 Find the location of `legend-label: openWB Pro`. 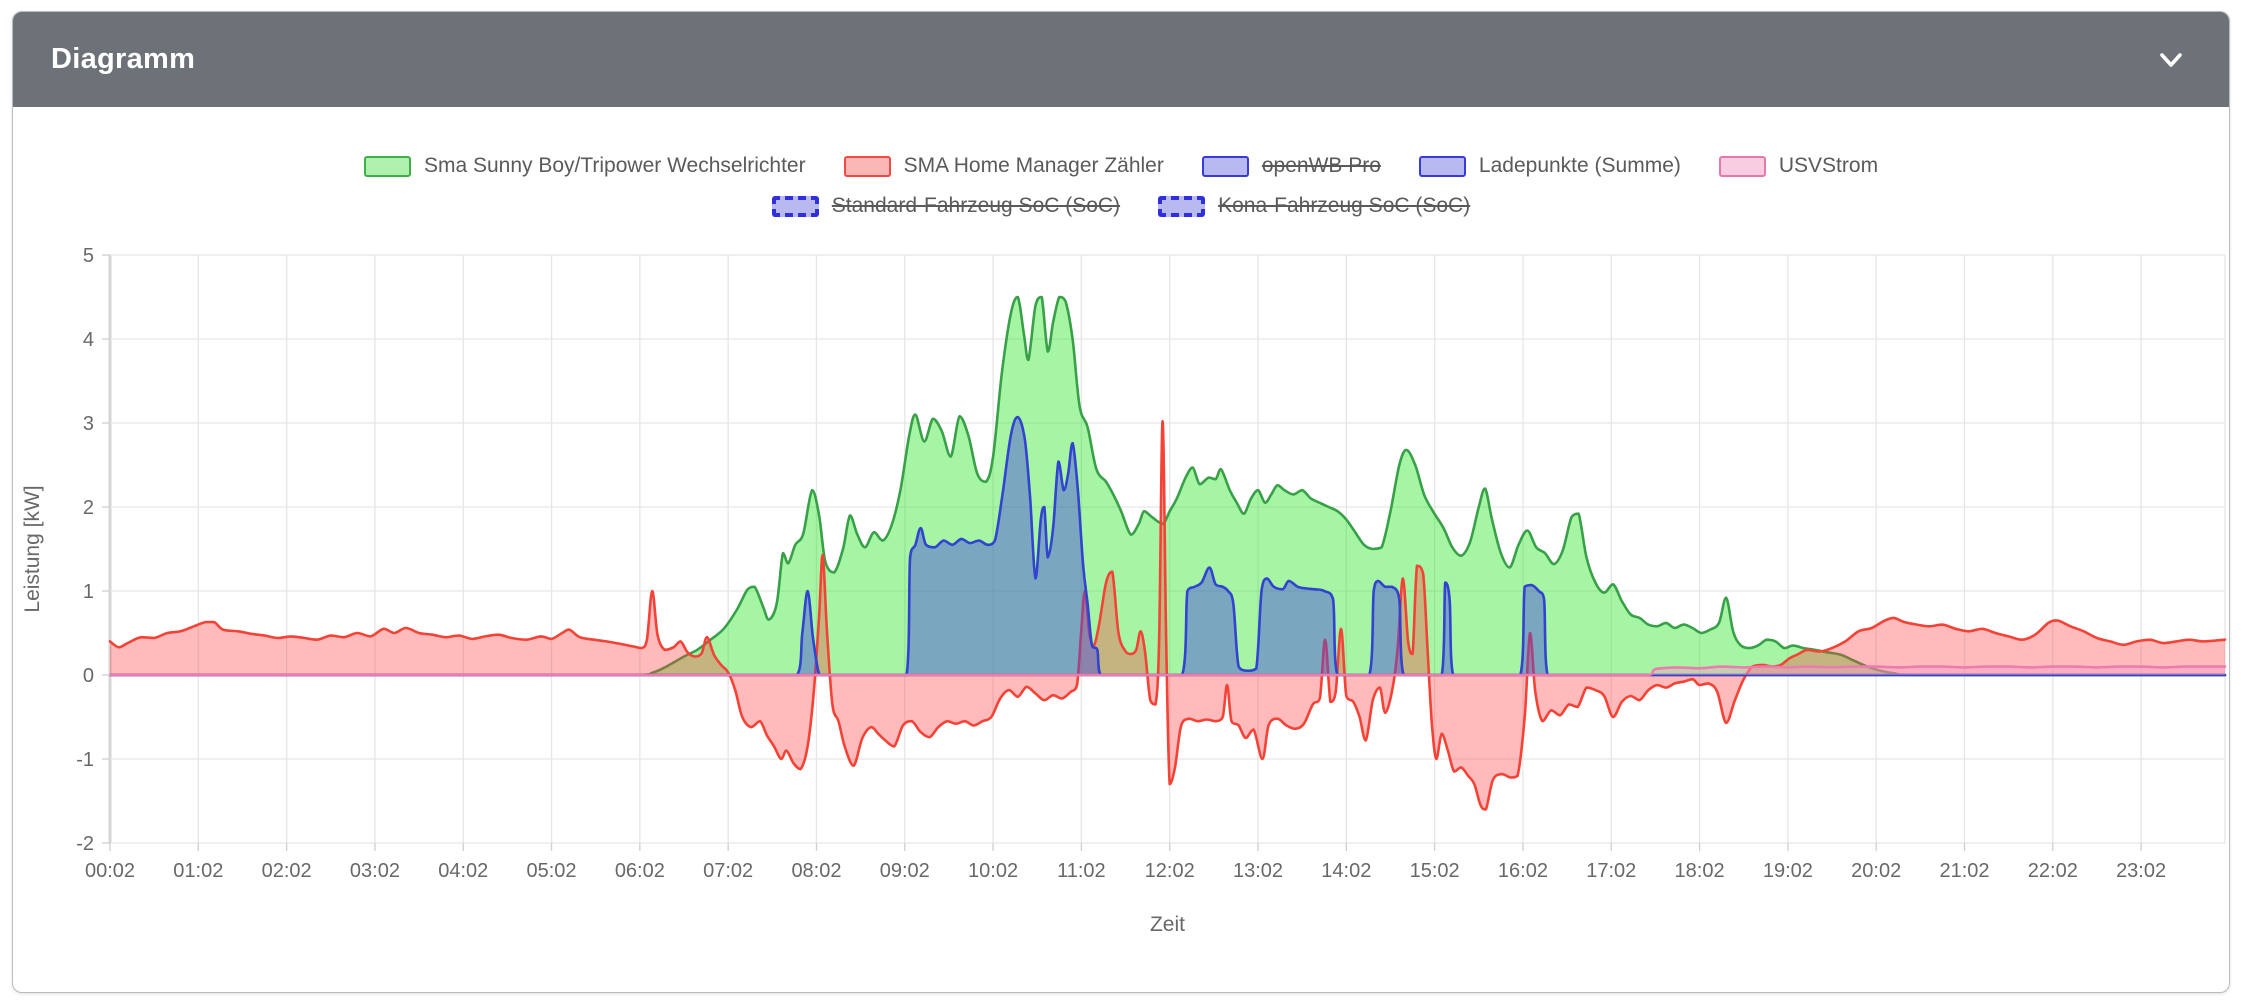

legend-label: openWB Pro is located at coordinates (1321, 165).